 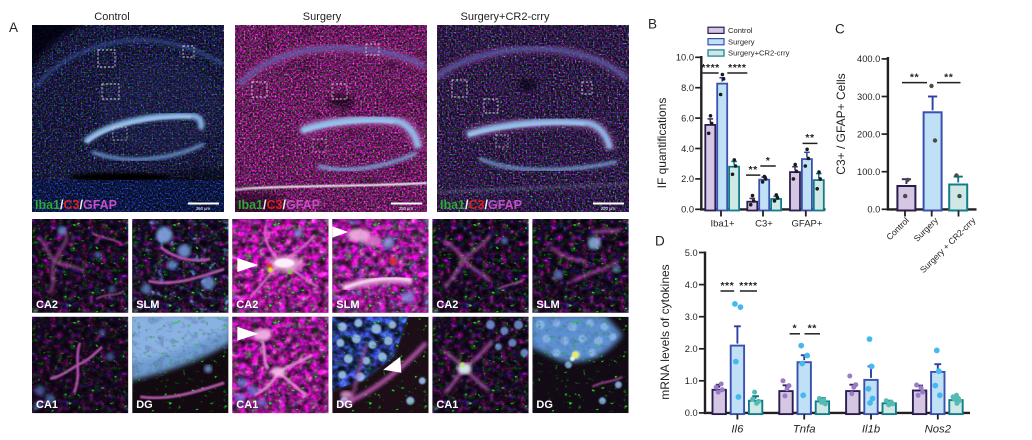 I want to click on svg-text: 3.0, so click(x=691, y=317).